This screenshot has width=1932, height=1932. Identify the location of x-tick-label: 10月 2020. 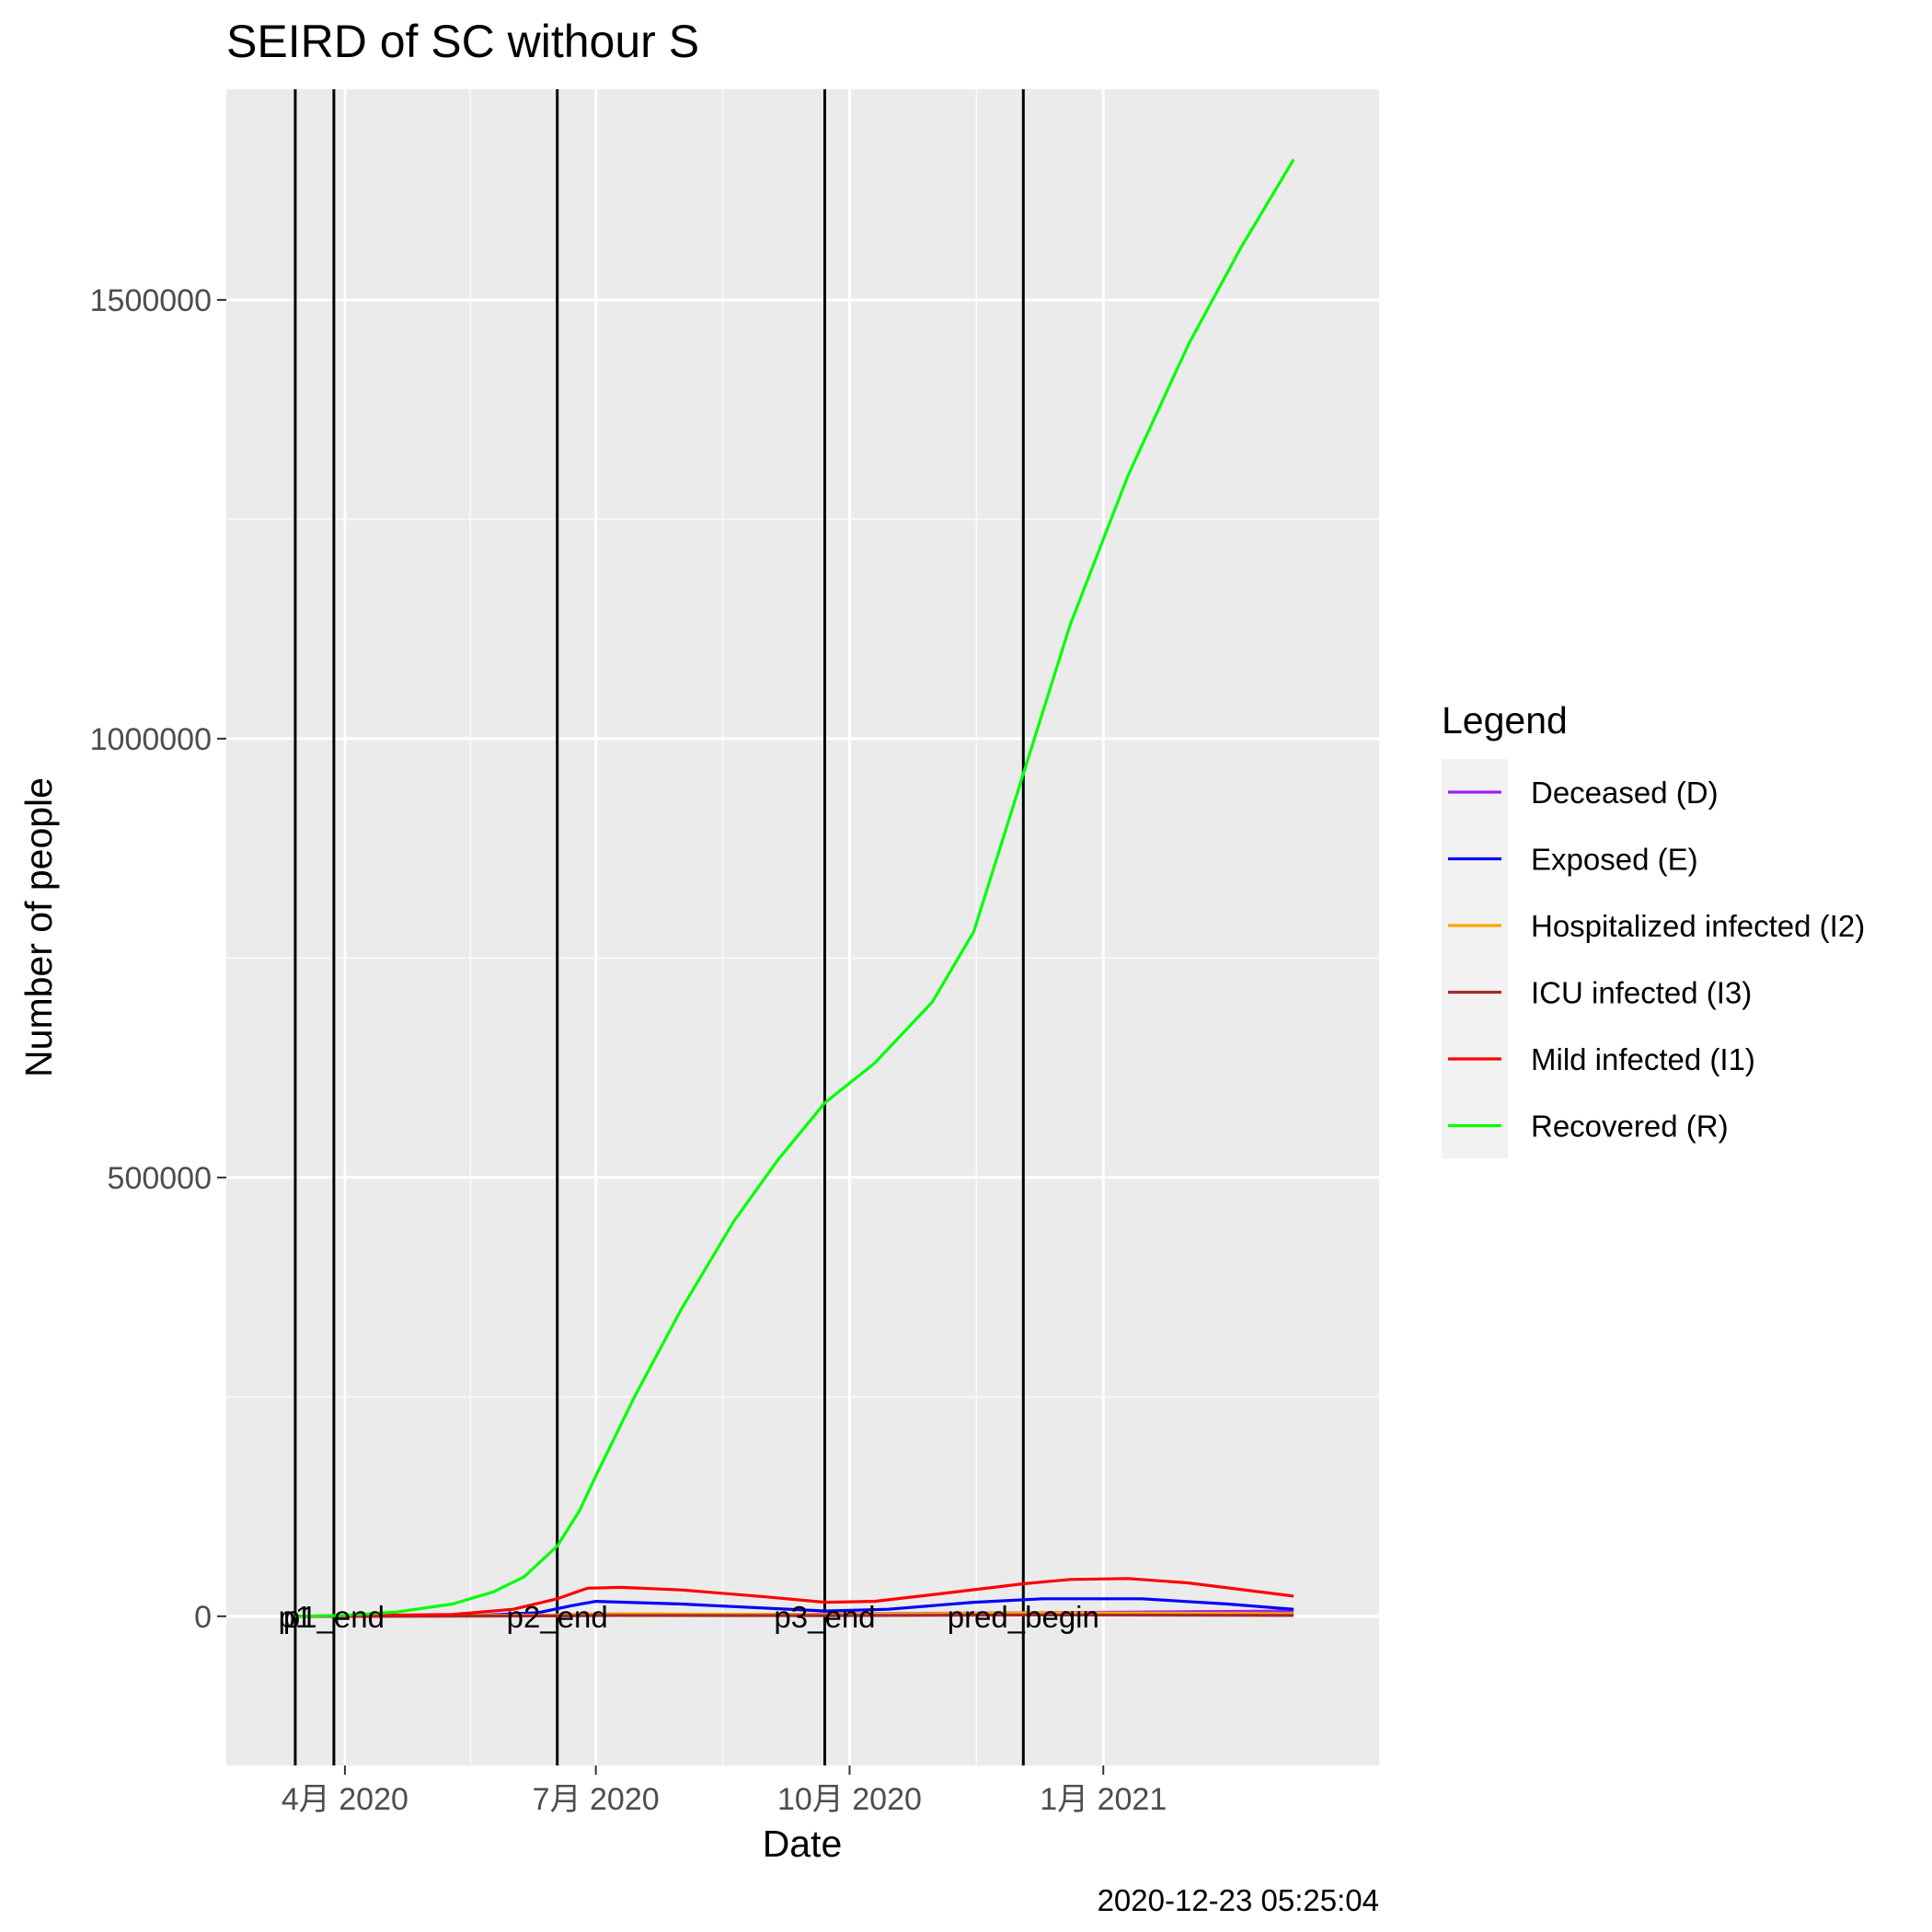
(849, 1799).